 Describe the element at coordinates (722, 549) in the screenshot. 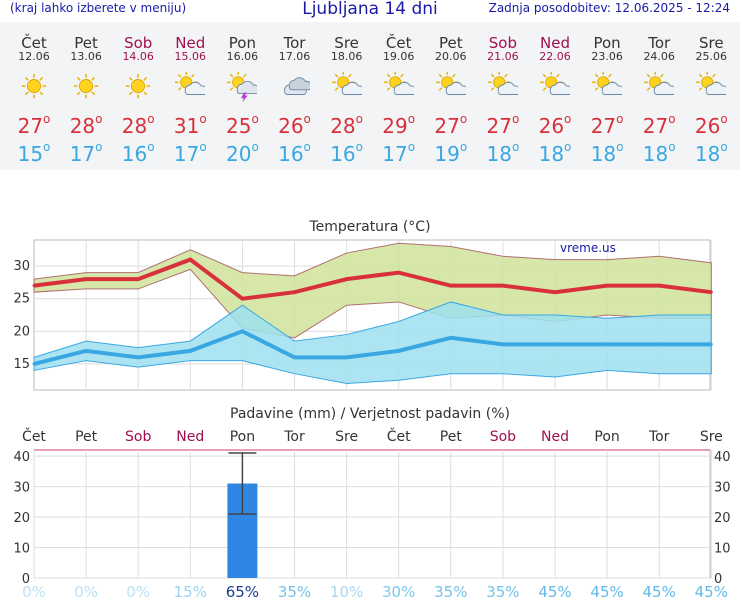

I see `y-tick-label-right: 10` at that location.